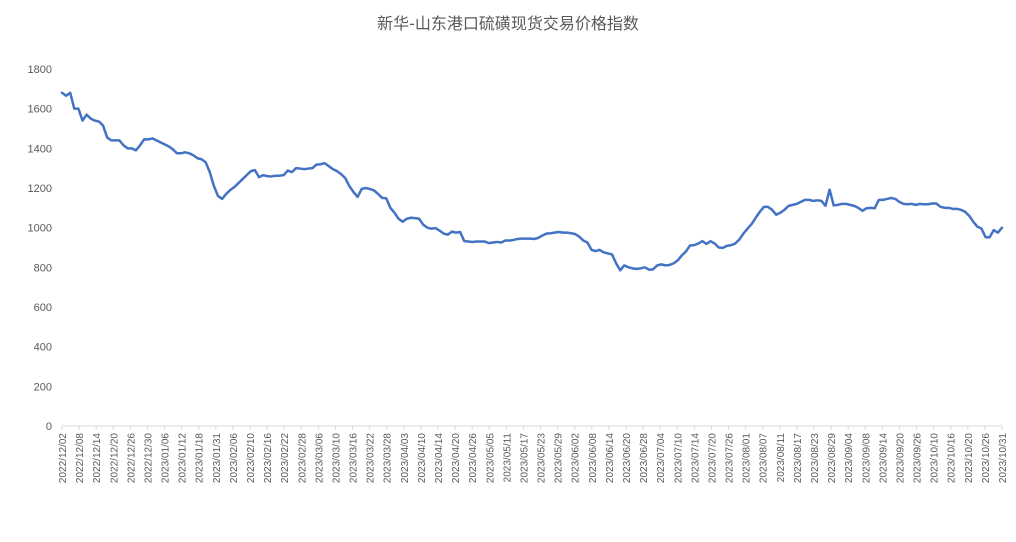 This screenshot has height=542, width=1016. Describe the element at coordinates (336, 458) in the screenshot. I see `x-tick-label: 2023/03/10` at that location.